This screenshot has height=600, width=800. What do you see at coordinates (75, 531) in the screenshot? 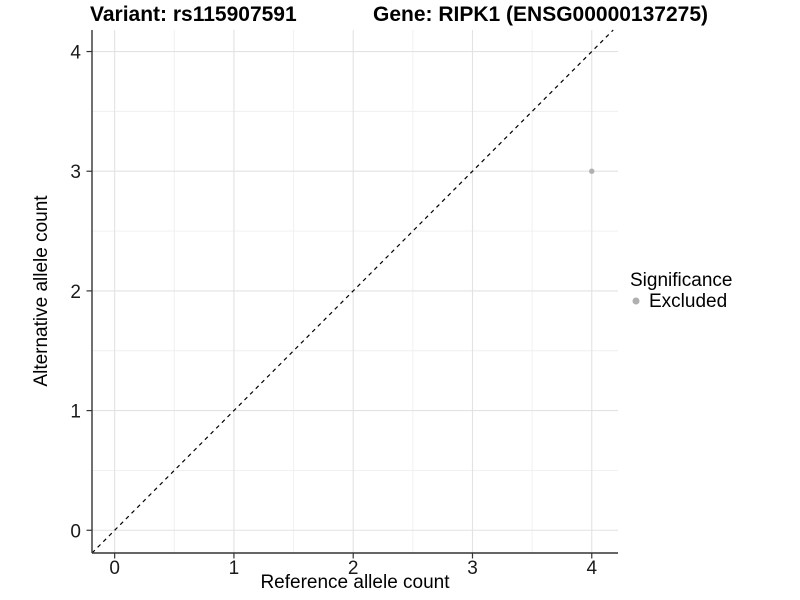
I see `y-tick-label: 0` at bounding box center [75, 531].